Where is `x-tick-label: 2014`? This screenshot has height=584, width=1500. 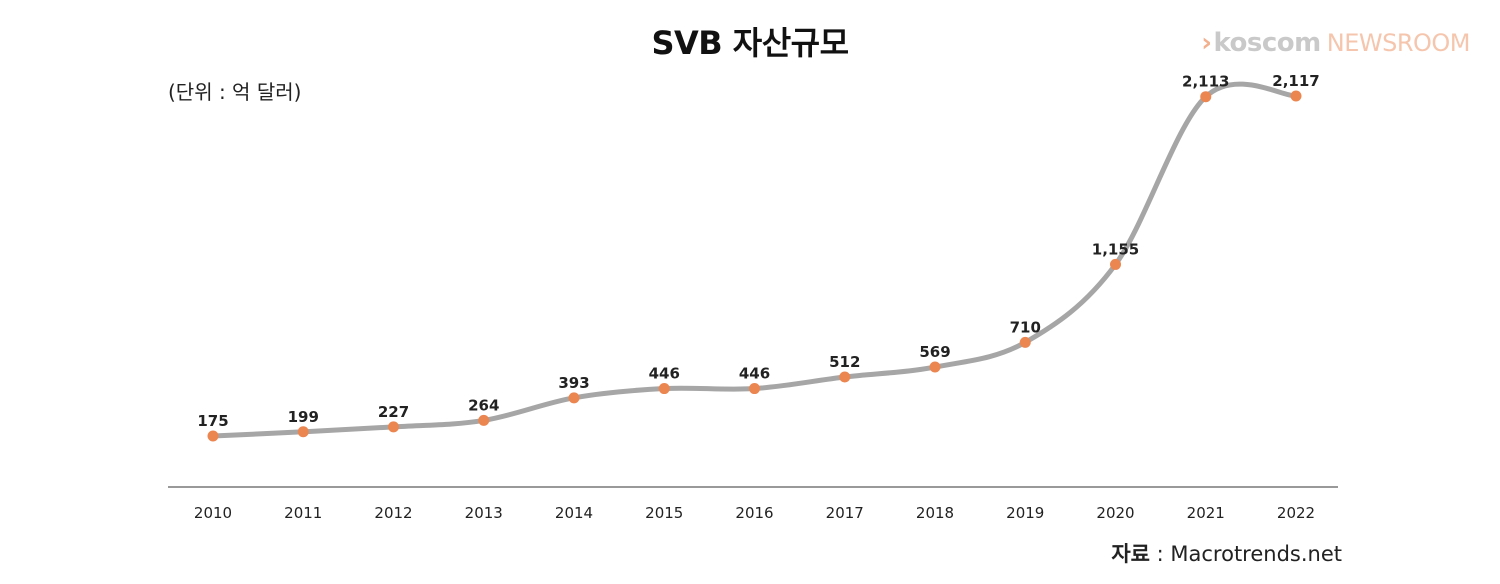 x-tick-label: 2014 is located at coordinates (574, 513).